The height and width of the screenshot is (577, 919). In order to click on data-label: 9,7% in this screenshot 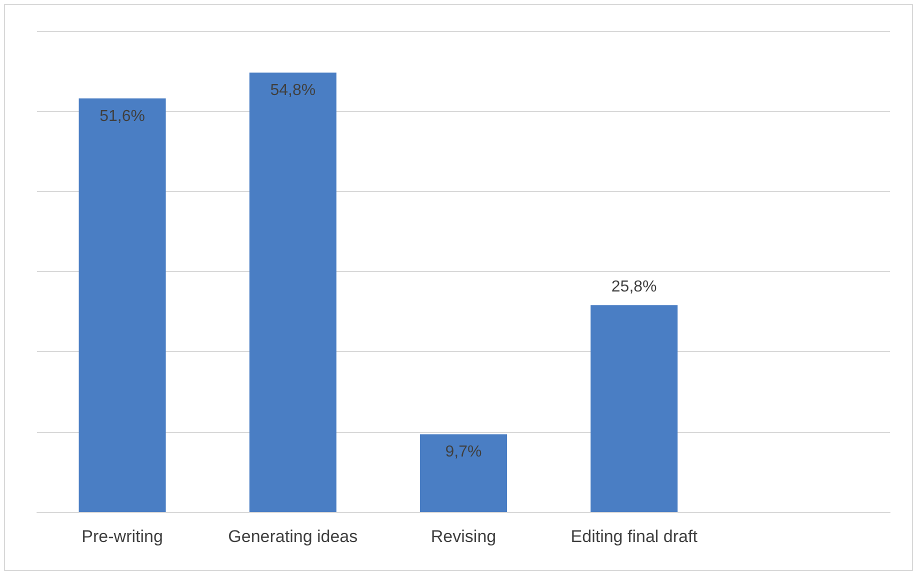, I will do `click(463, 452)`.